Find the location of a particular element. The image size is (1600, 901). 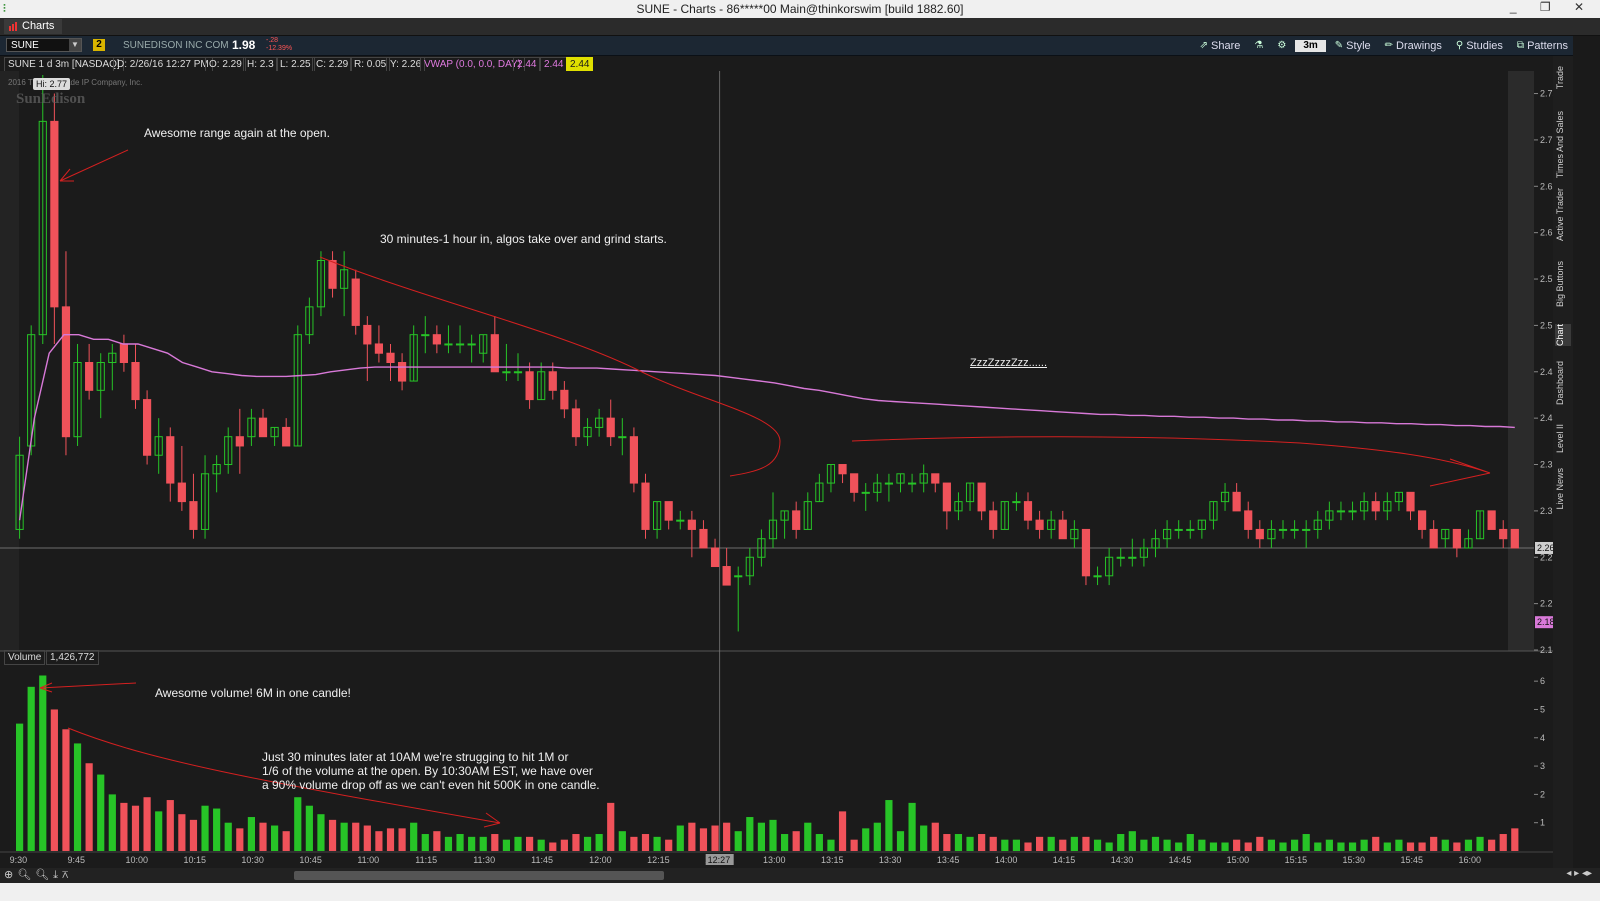

side-tab-trade: Trade is located at coordinates (1560, 78).